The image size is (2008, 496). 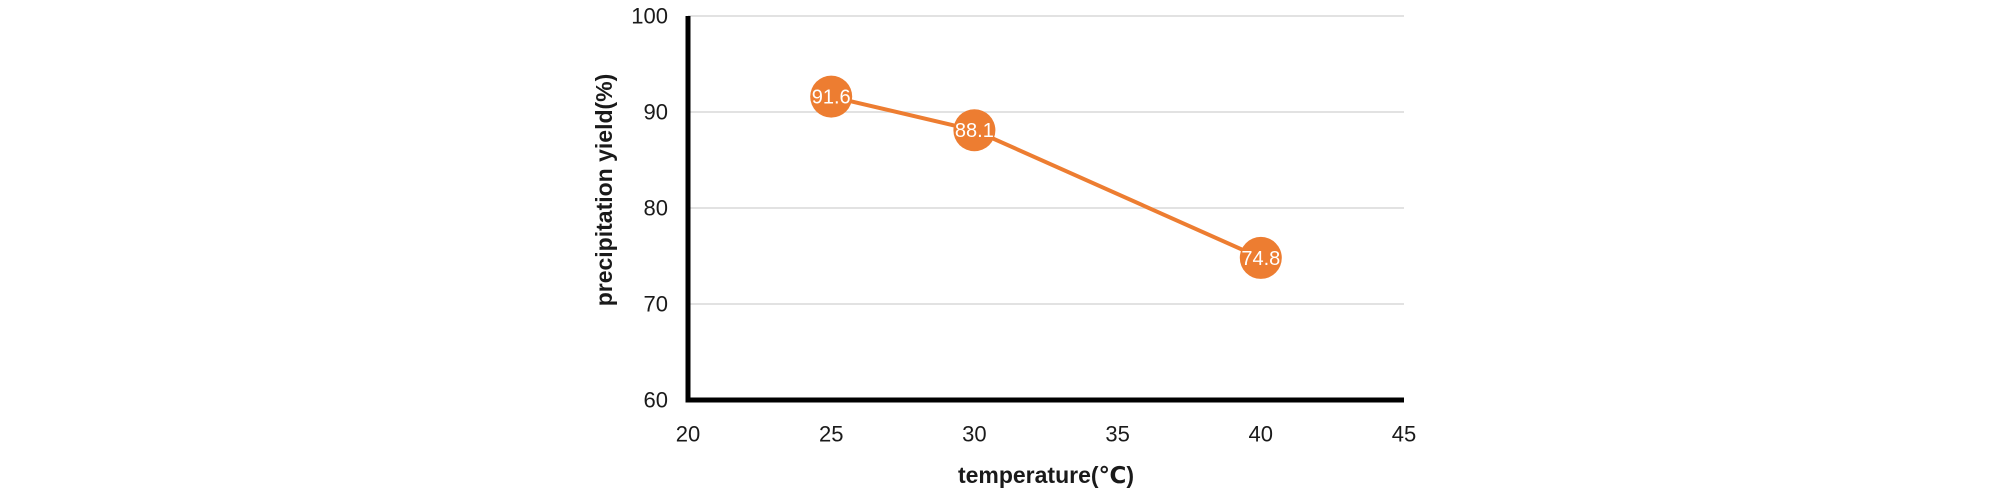 What do you see at coordinates (1046, 475) in the screenshot?
I see `x-axis-title: temperature(℃)` at bounding box center [1046, 475].